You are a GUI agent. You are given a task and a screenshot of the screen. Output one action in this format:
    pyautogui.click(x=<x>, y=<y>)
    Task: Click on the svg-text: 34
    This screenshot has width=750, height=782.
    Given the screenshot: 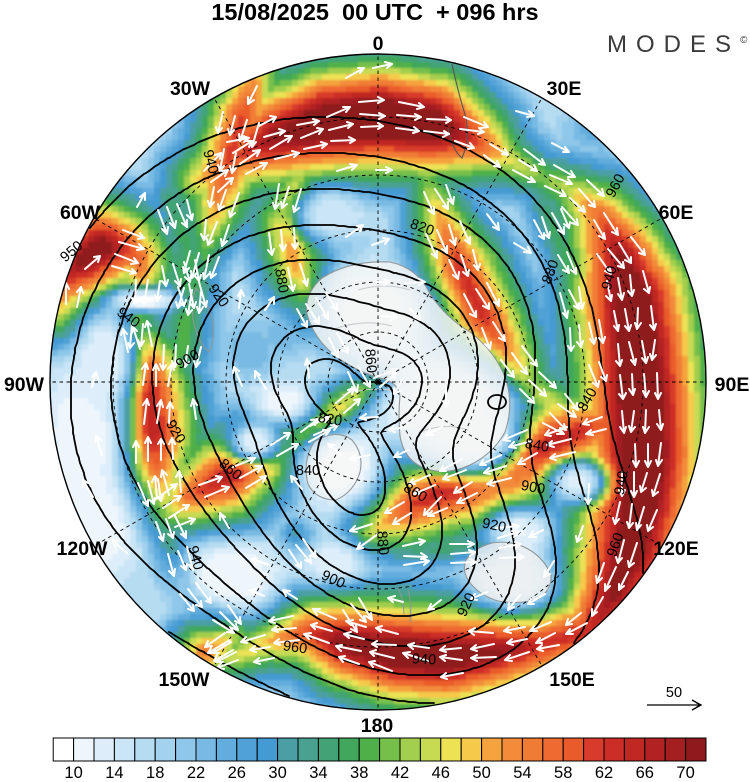 What is the action you would take?
    pyautogui.click(x=318, y=773)
    